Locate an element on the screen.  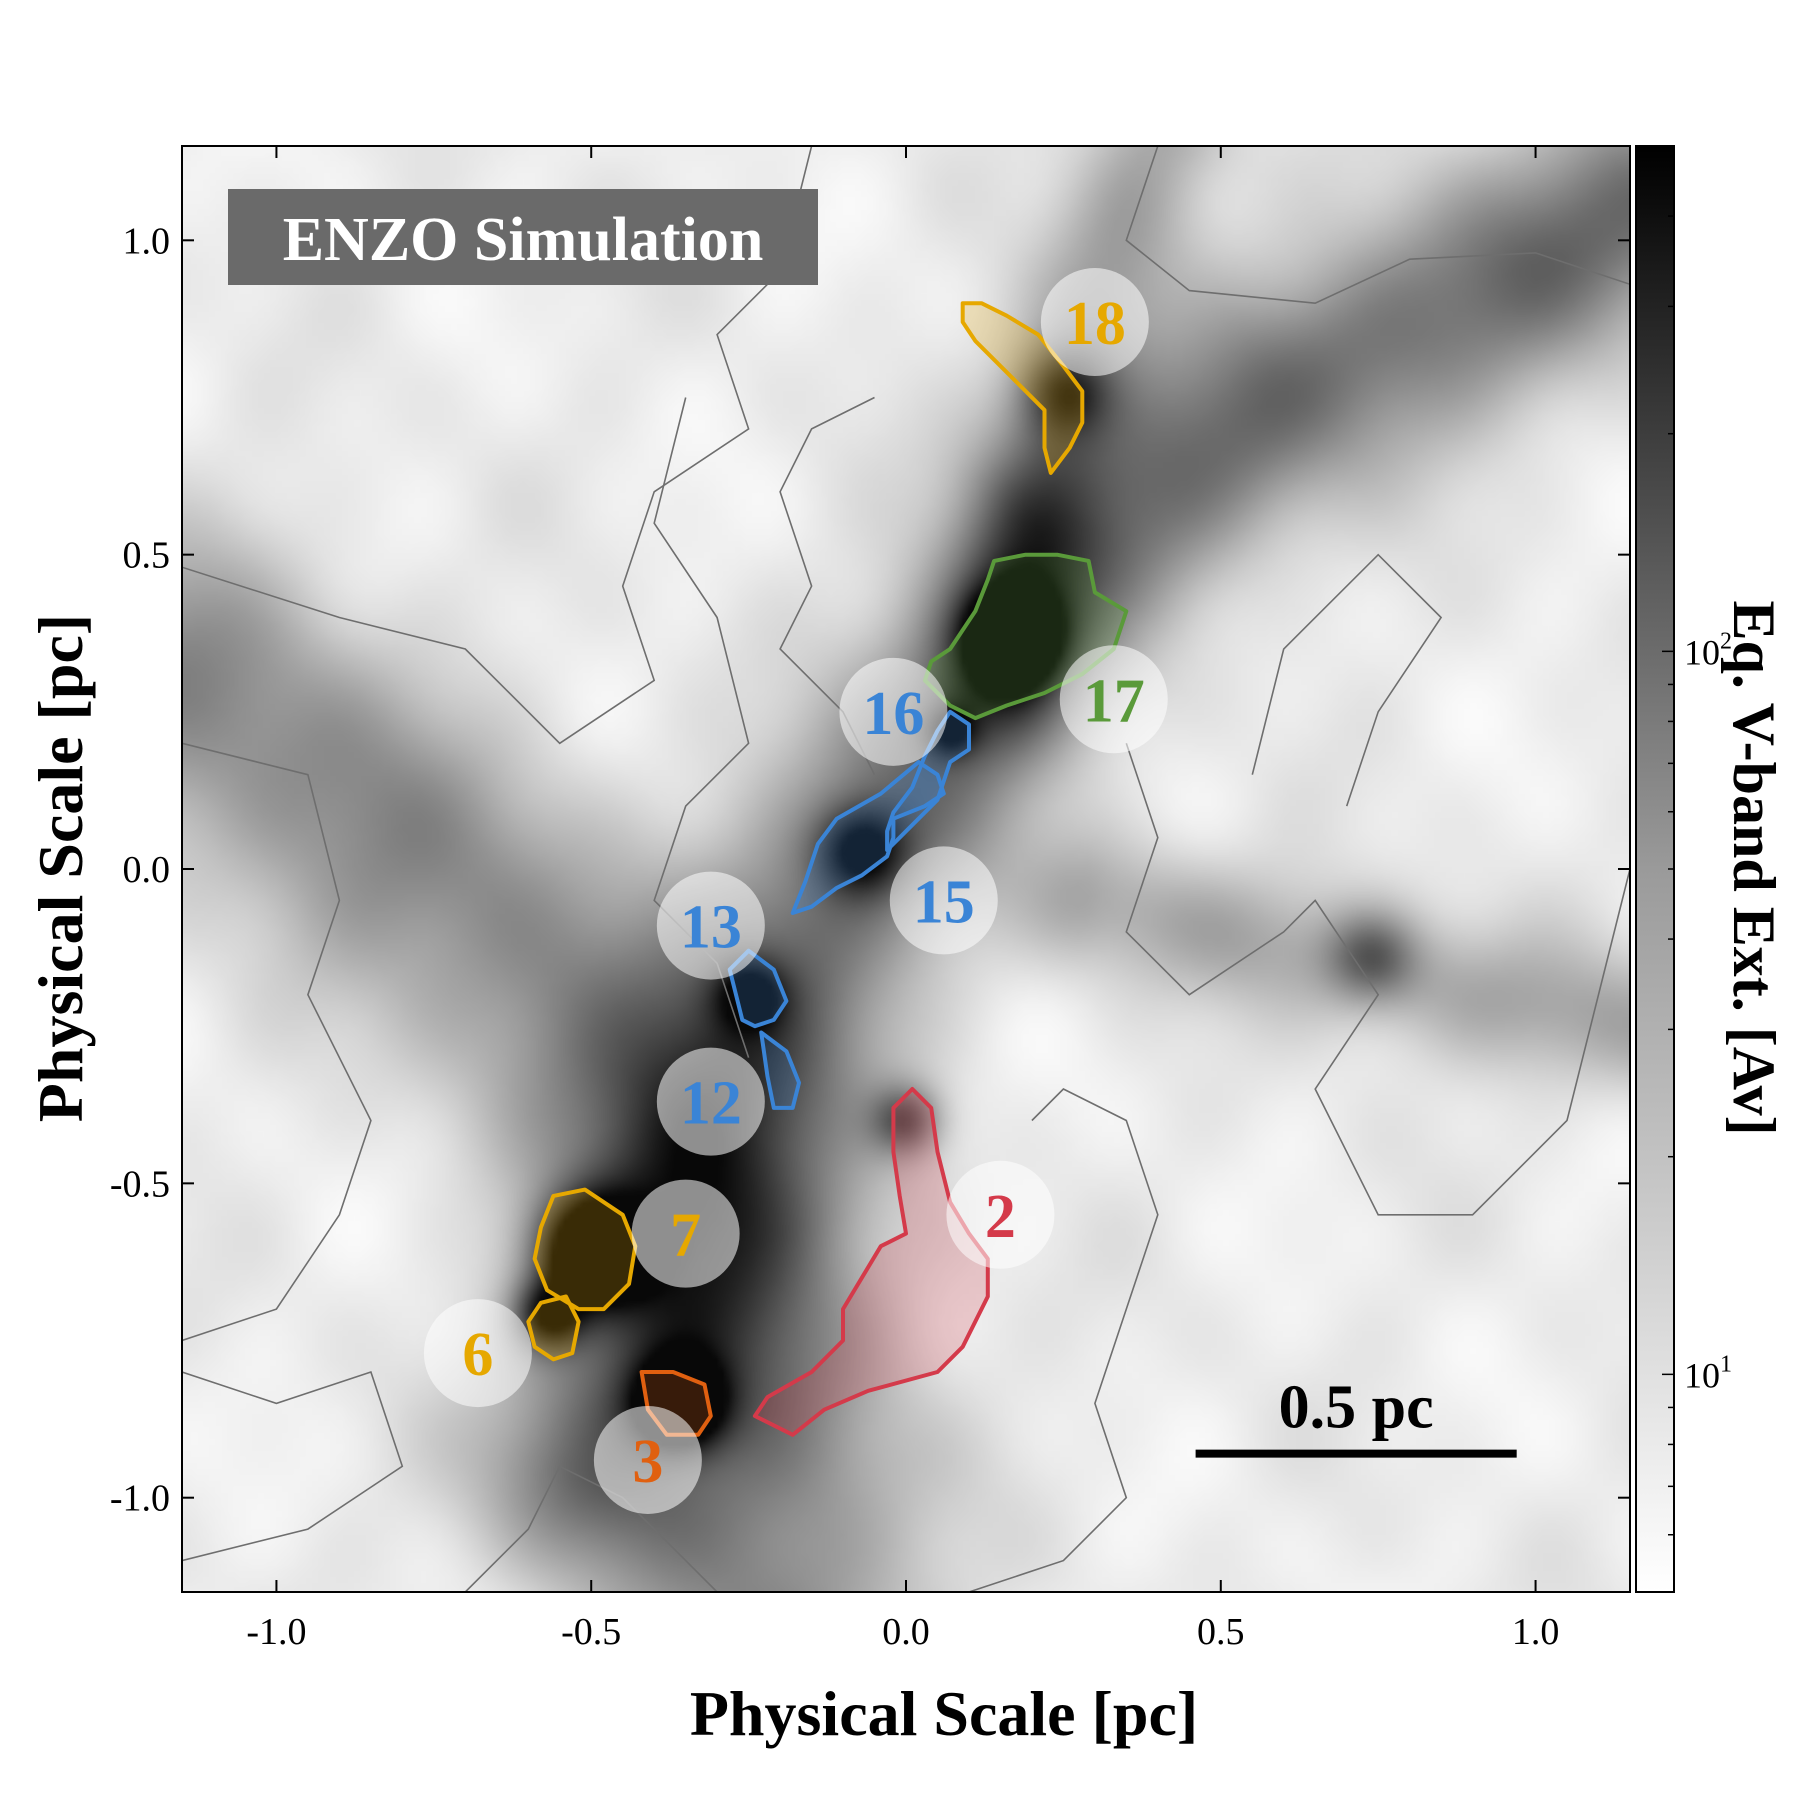
clump-6-label-halo is located at coordinates (477, 1353).